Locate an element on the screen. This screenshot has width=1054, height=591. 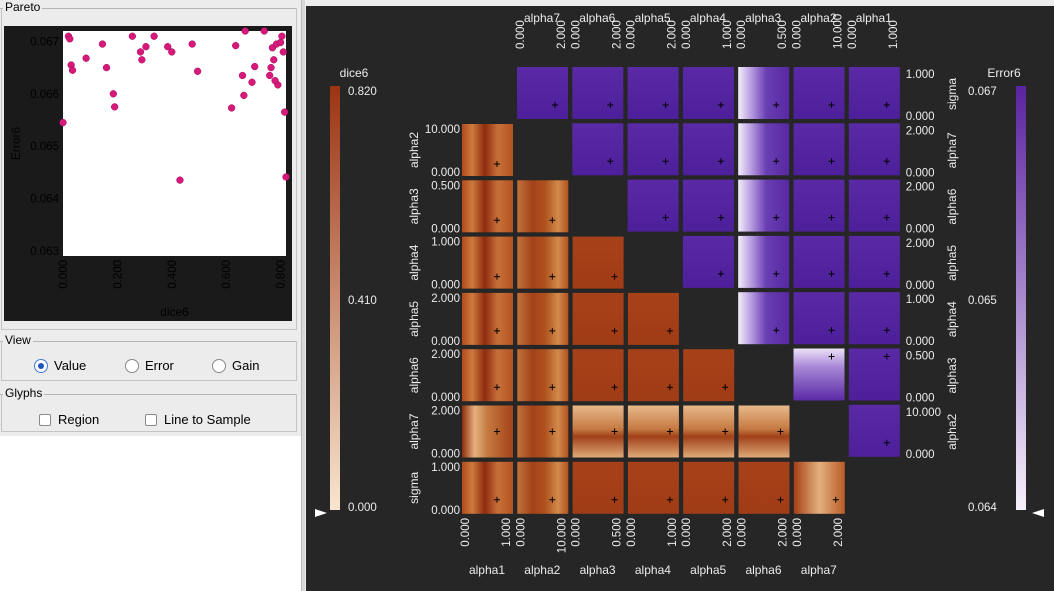
left-range-max-label: 1.000 is located at coordinates (445, 243).